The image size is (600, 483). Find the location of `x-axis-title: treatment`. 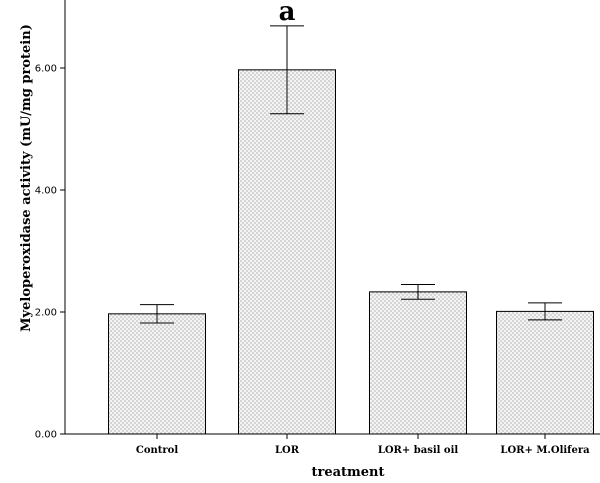

x-axis-title: treatment is located at coordinates (347, 472).